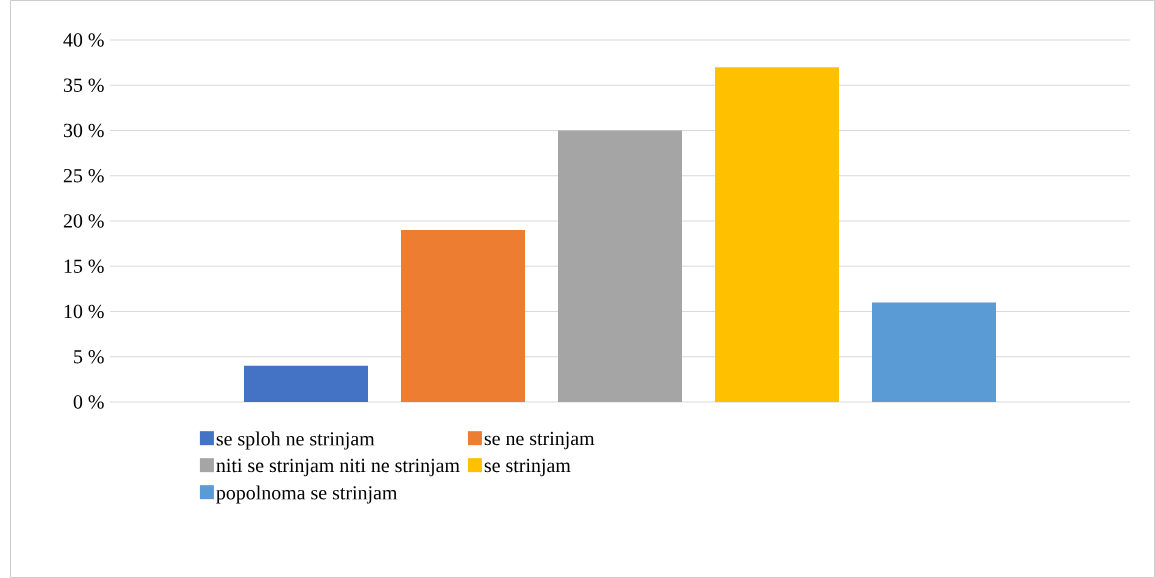  What do you see at coordinates (89, 356) in the screenshot?
I see `y-tick-label: 5 %` at bounding box center [89, 356].